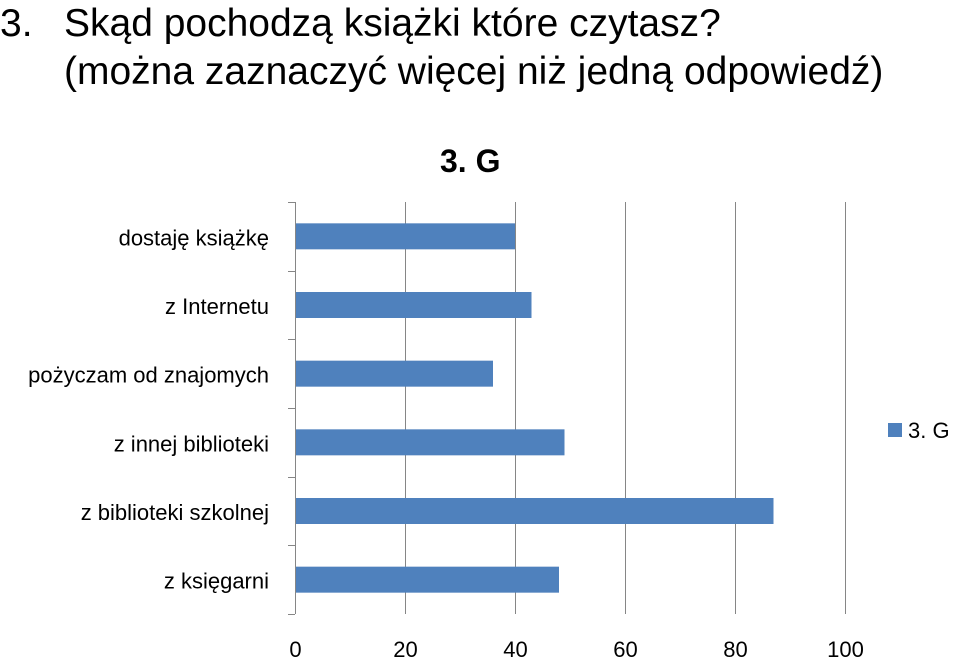 The height and width of the screenshot is (659, 959). Describe the element at coordinates (625, 648) in the screenshot. I see `x-tick-label: 60` at that location.